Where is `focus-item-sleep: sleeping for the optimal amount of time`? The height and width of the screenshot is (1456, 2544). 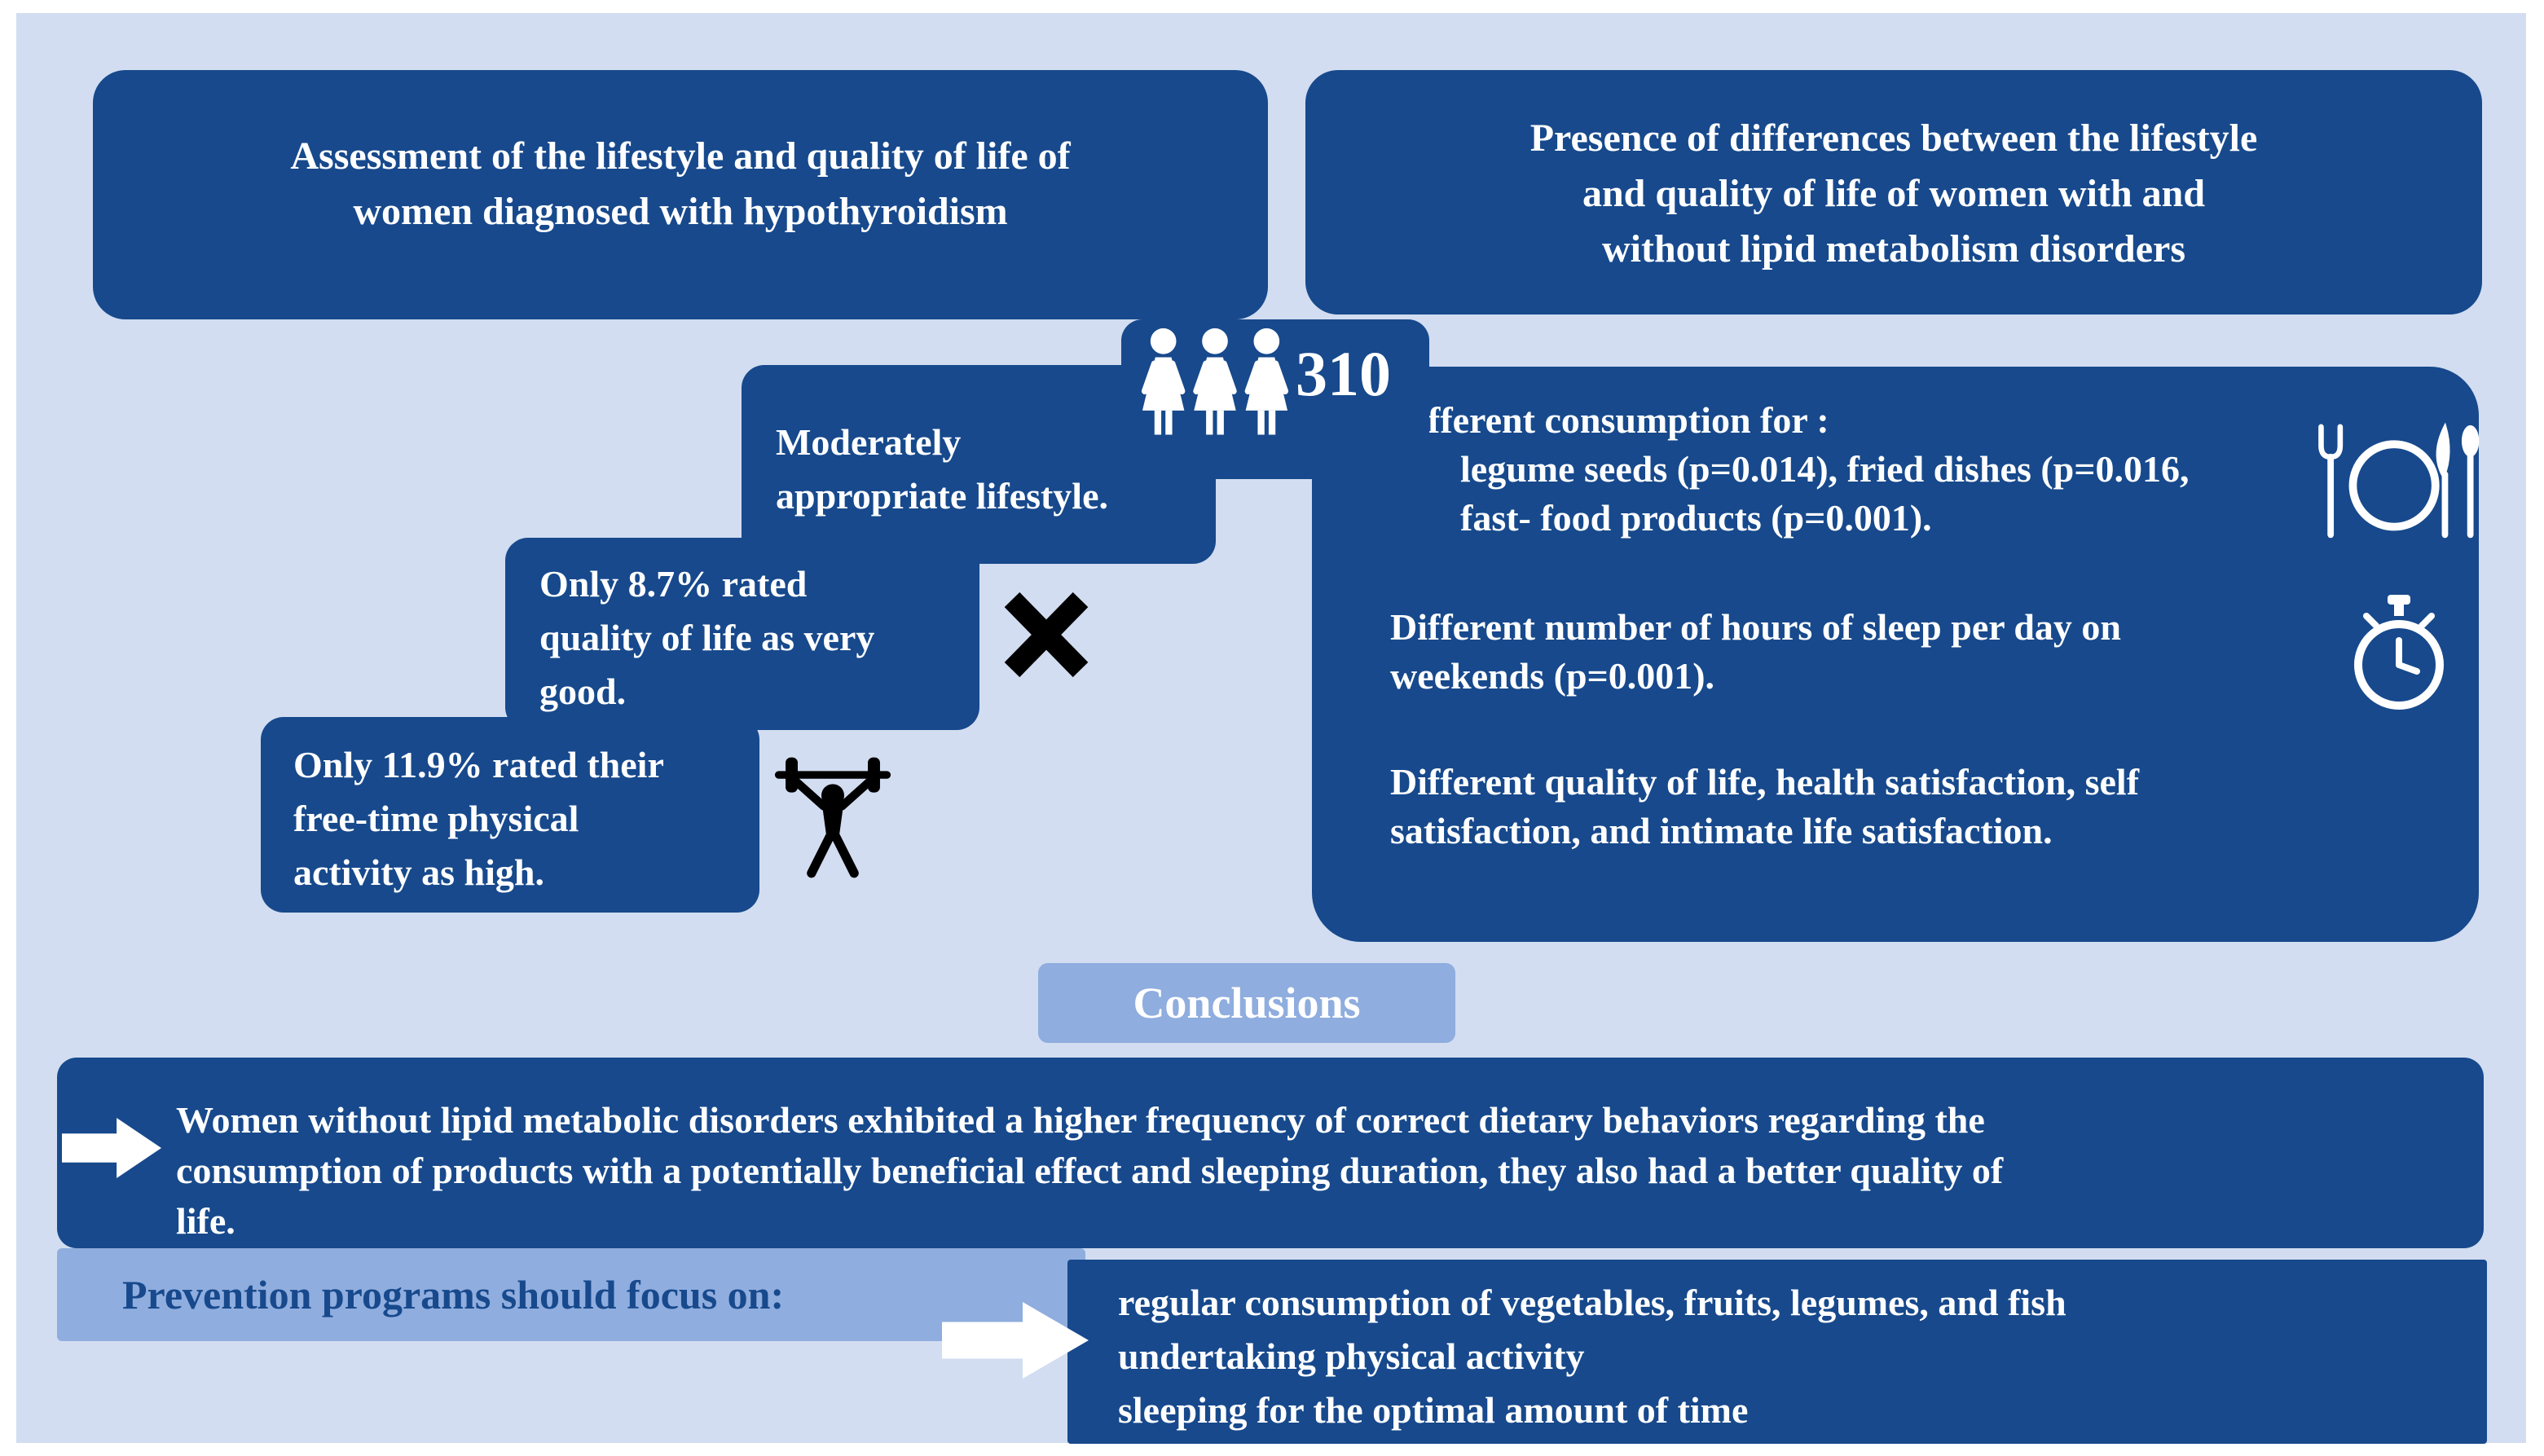
focus-item-sleep: sleeping for the optimal amount of time is located at coordinates (1433, 1410).